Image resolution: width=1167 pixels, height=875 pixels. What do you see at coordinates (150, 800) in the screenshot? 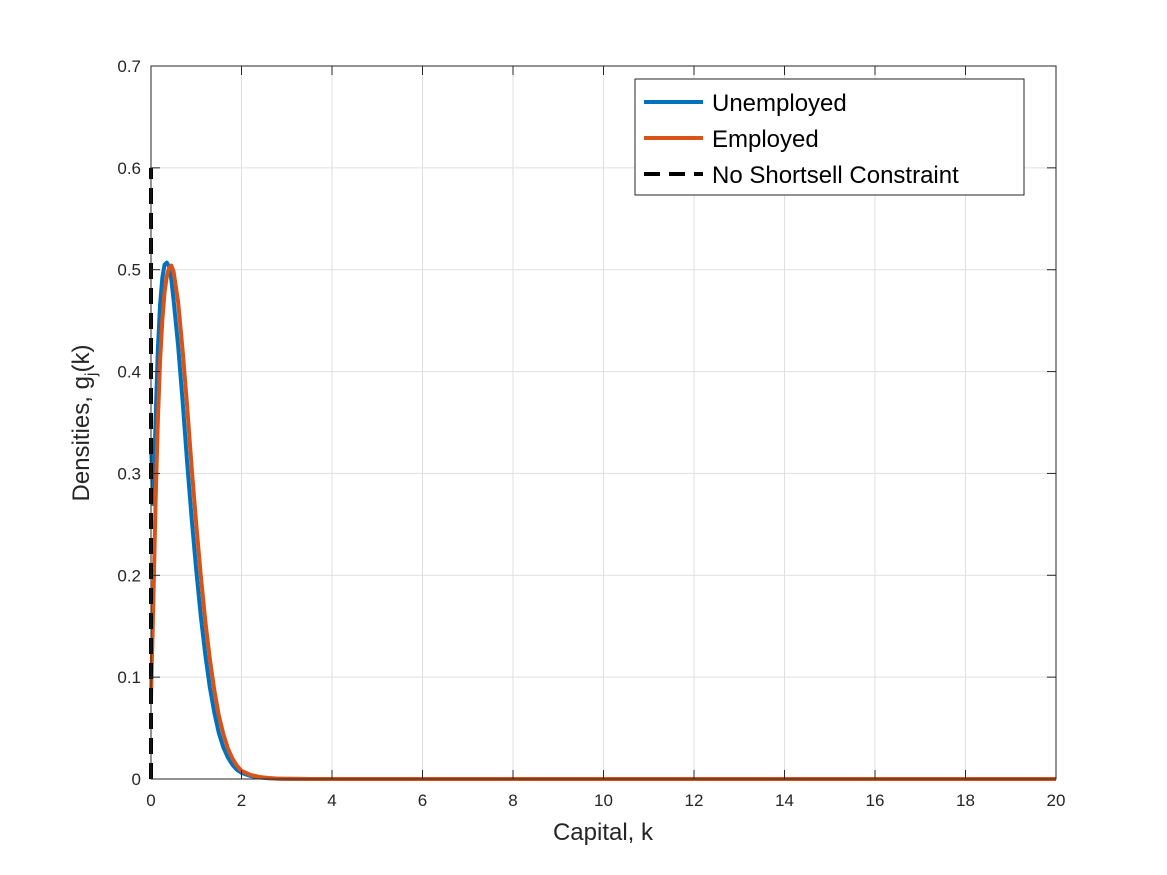
I see `x-tick-label: 0` at bounding box center [150, 800].